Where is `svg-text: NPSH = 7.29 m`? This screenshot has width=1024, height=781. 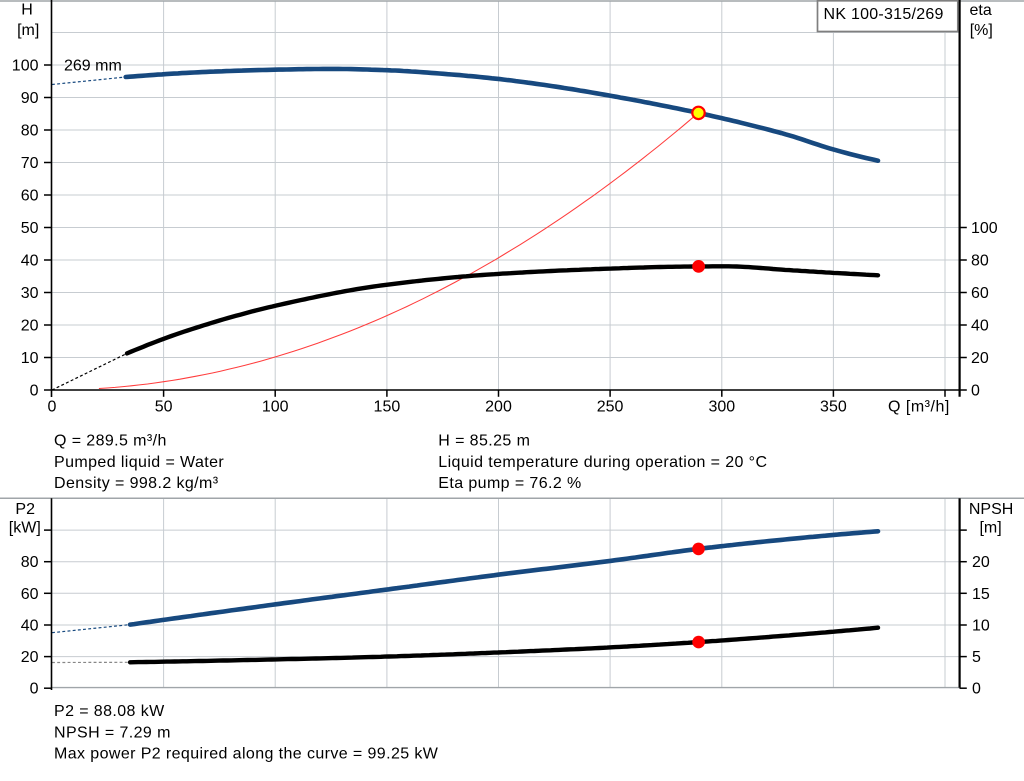 svg-text: NPSH = 7.29 m is located at coordinates (112, 732).